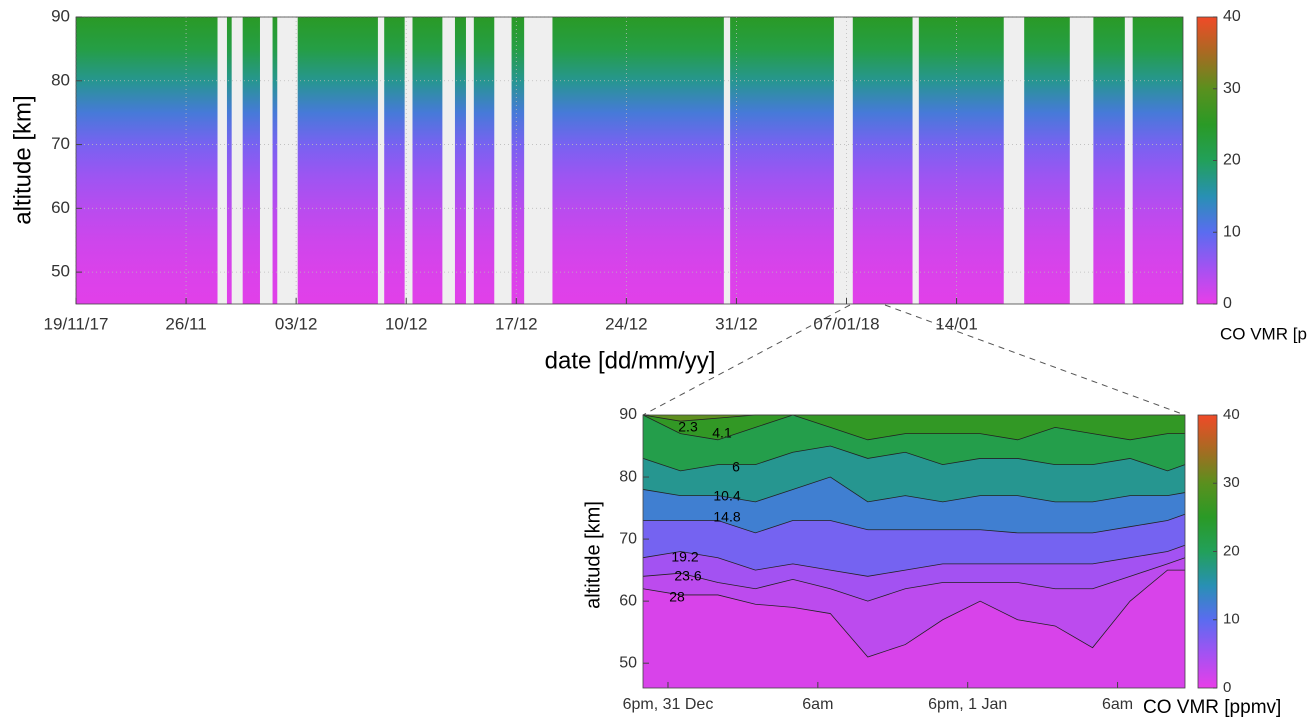  What do you see at coordinates (296, 323) in the screenshot?
I see `x-tick-label: 03/12` at bounding box center [296, 323].